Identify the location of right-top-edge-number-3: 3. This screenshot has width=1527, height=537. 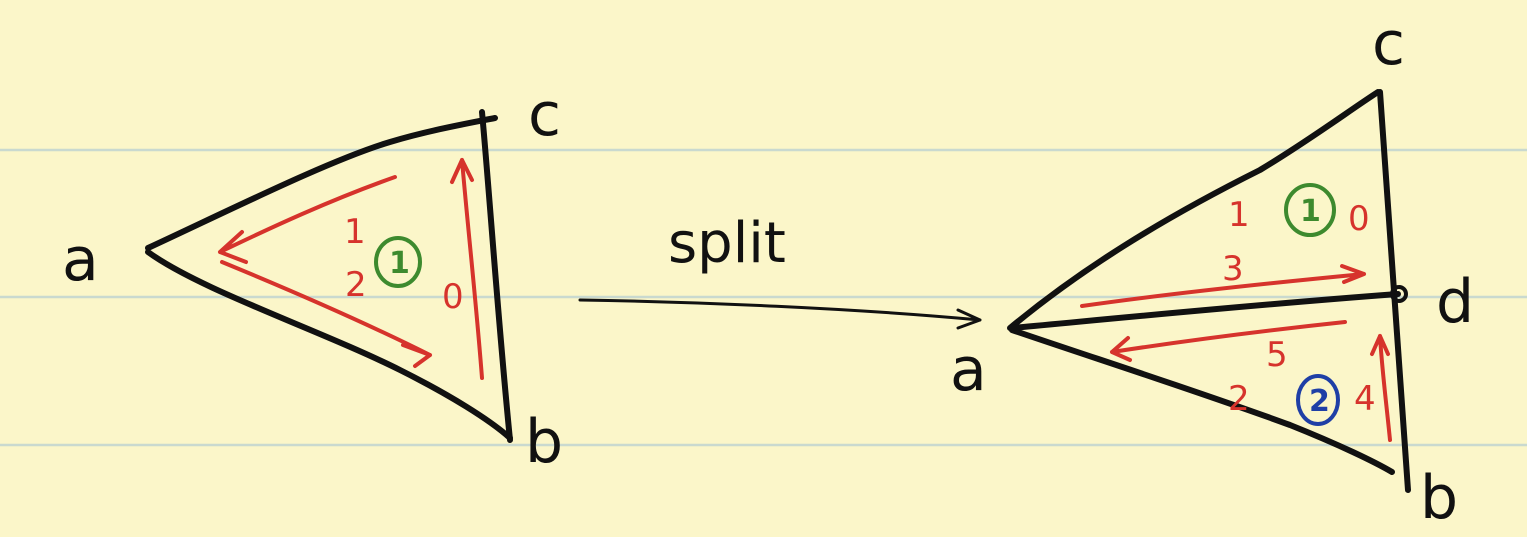
(1233, 269).